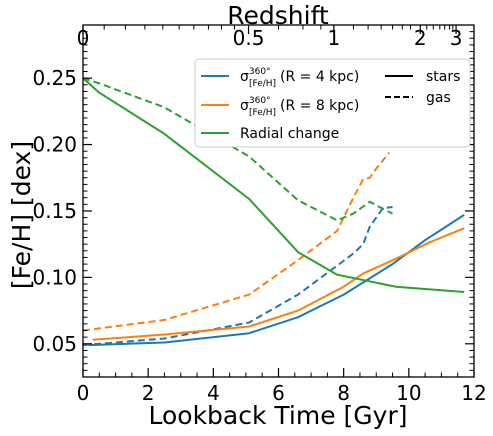  What do you see at coordinates (343, 393) in the screenshot?
I see `x-tick-label: 8` at bounding box center [343, 393].